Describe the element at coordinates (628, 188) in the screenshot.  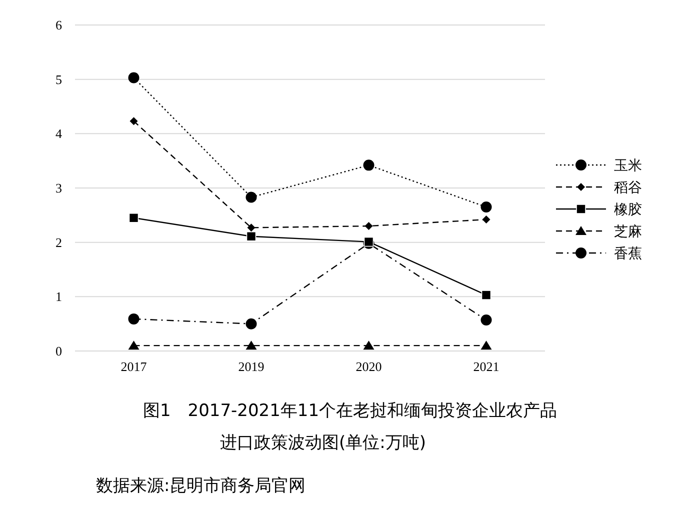
I see `legend-label: 稻谷` at that location.